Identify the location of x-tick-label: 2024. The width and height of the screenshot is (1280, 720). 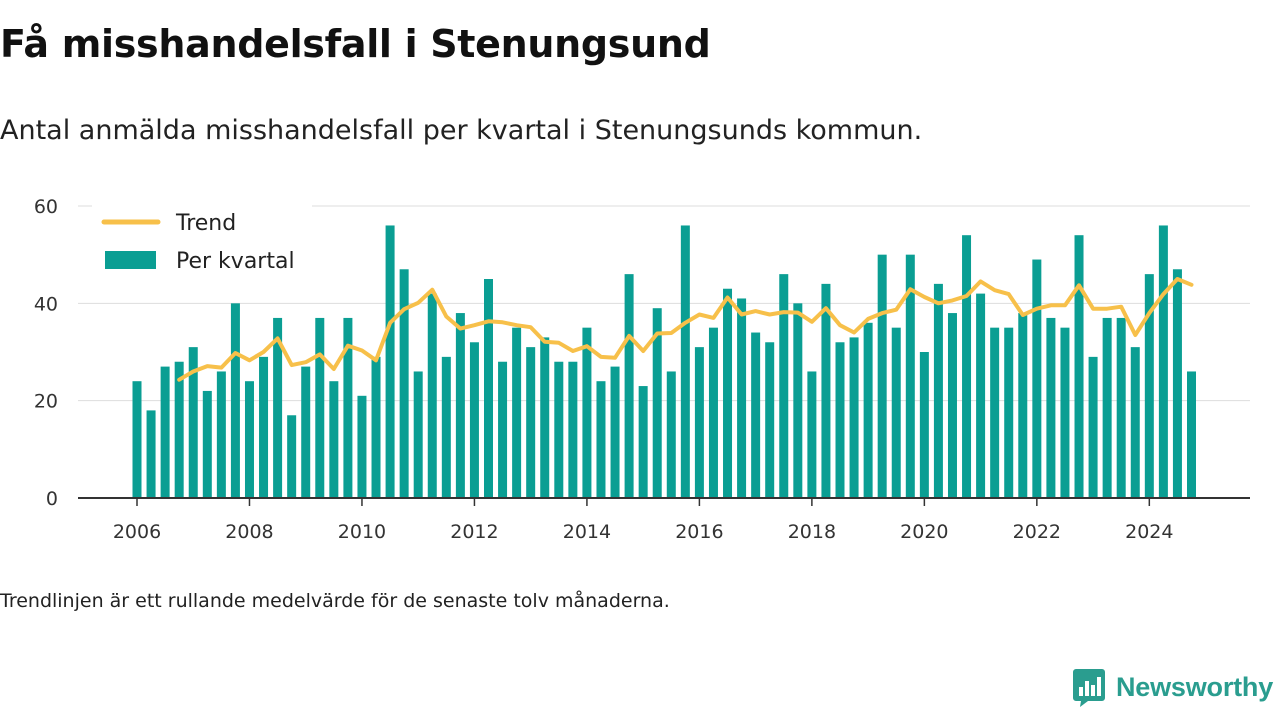
(1149, 532).